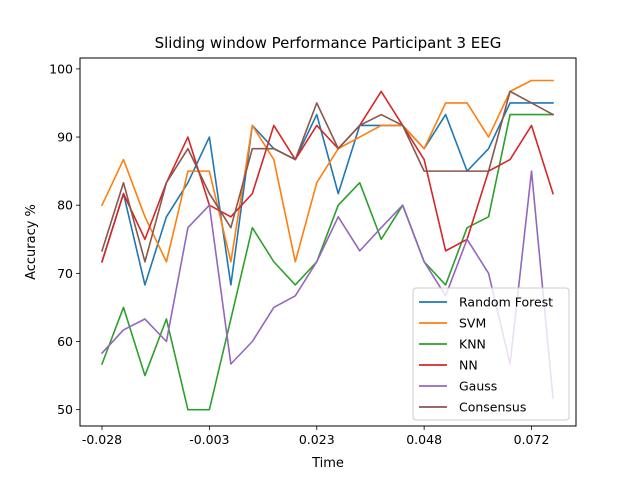  What do you see at coordinates (532, 439) in the screenshot?
I see `x-tick-label: 0.072` at bounding box center [532, 439].